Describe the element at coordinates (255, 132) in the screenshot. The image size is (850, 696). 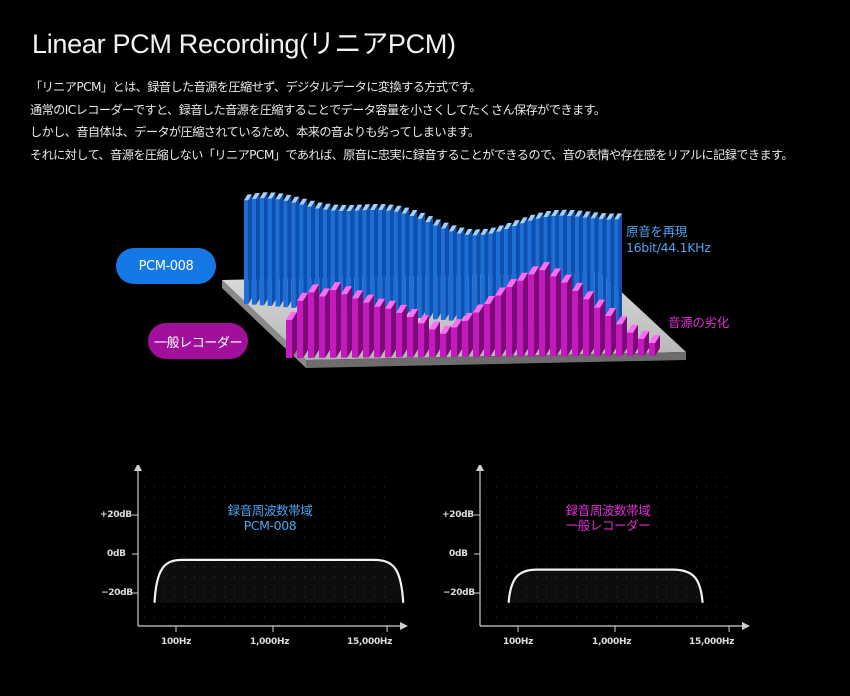
I see `description-line: しかし、音自体は、データが圧縮されているため、本来の音よりも劣ってしまいます。` at that location.